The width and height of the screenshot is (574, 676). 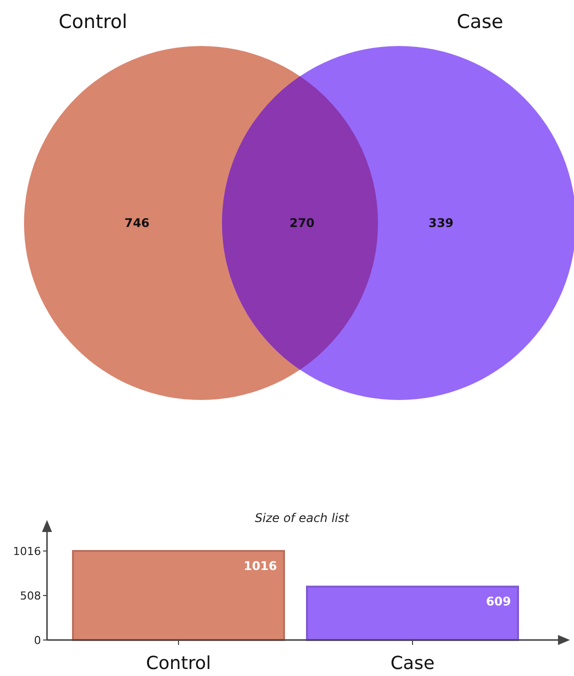 I want to click on chart-title: Size of each list, so click(x=302, y=518).